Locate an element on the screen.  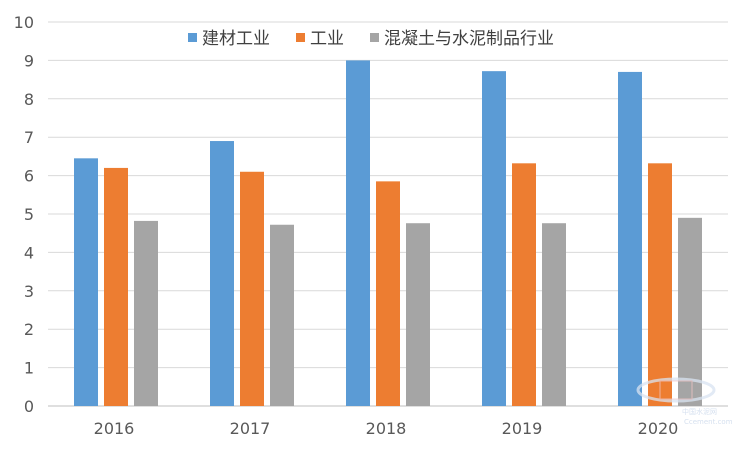
watermark-logo: 中国水泥网 Ccement.com is located at coordinates (684, 401).